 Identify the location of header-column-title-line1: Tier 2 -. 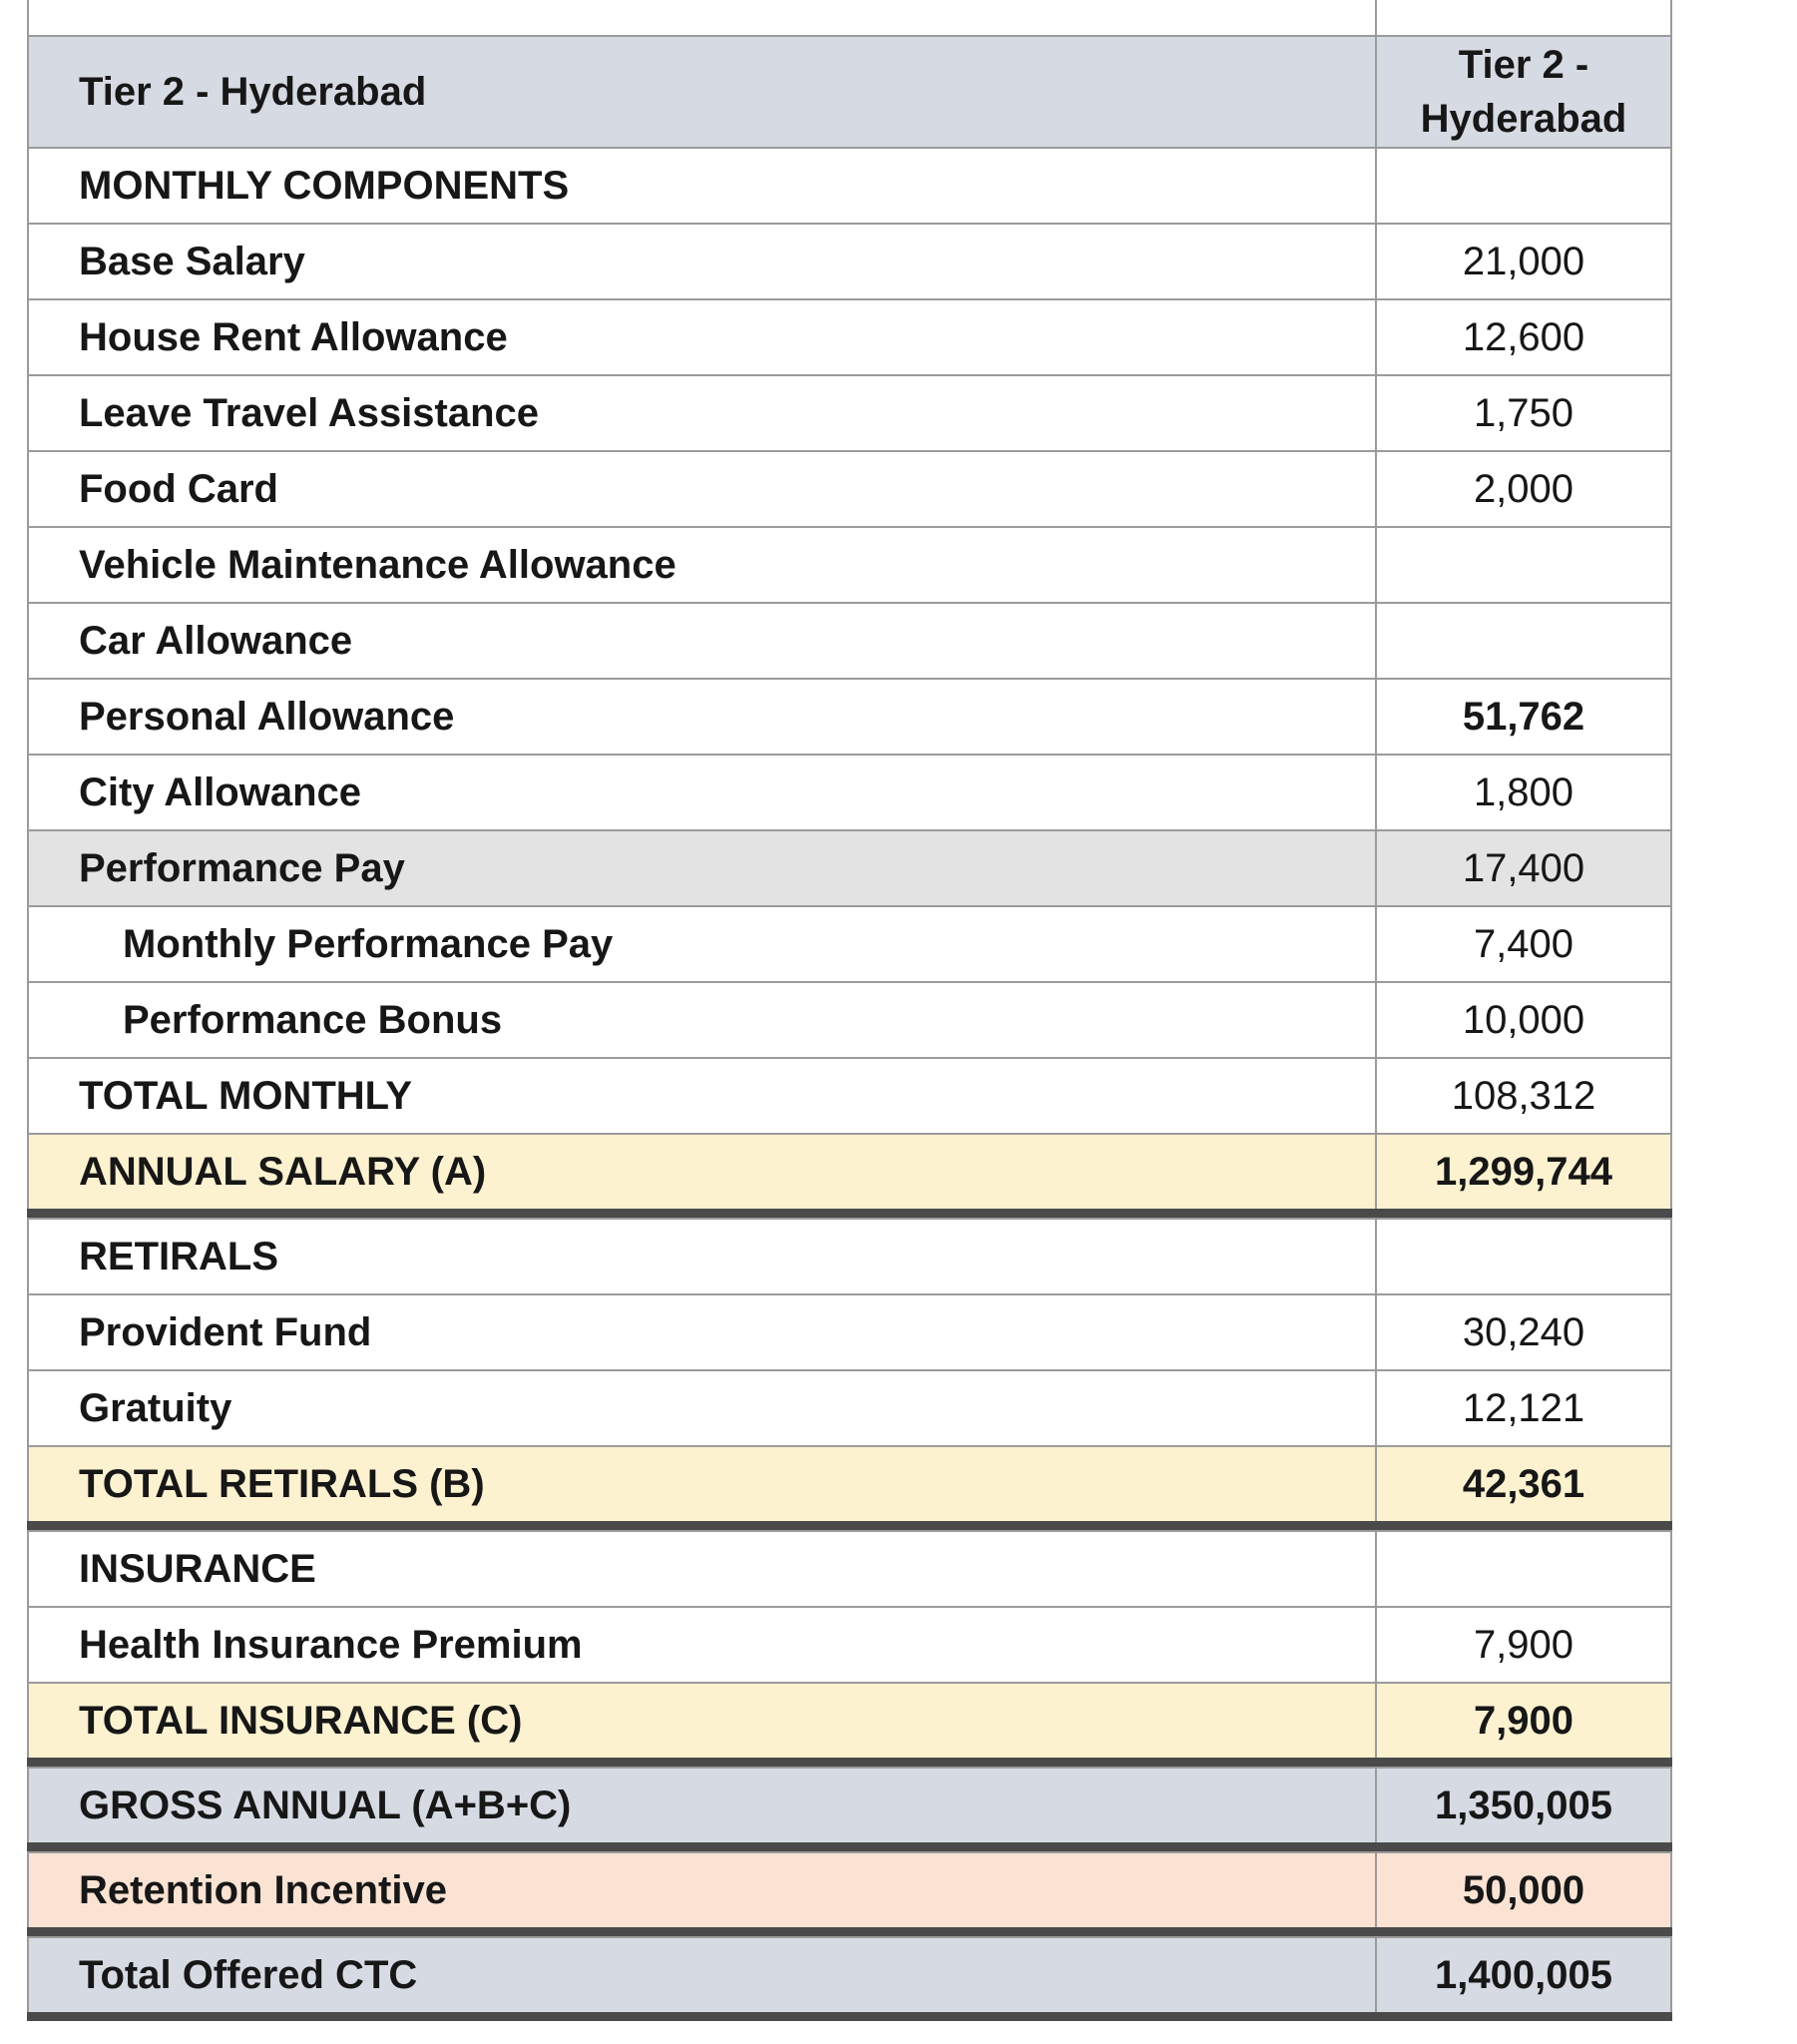
(1523, 65).